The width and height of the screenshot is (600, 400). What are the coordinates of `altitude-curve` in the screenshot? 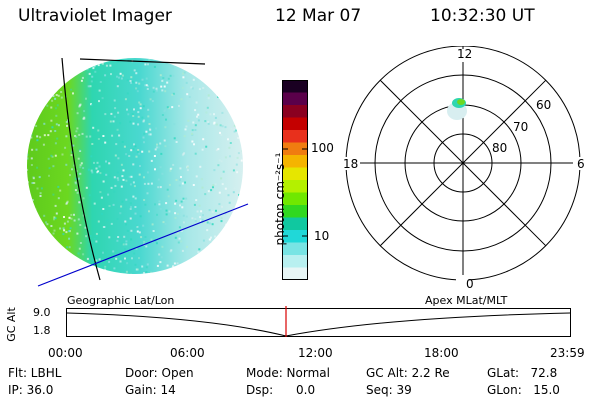 It's located at (318, 324).